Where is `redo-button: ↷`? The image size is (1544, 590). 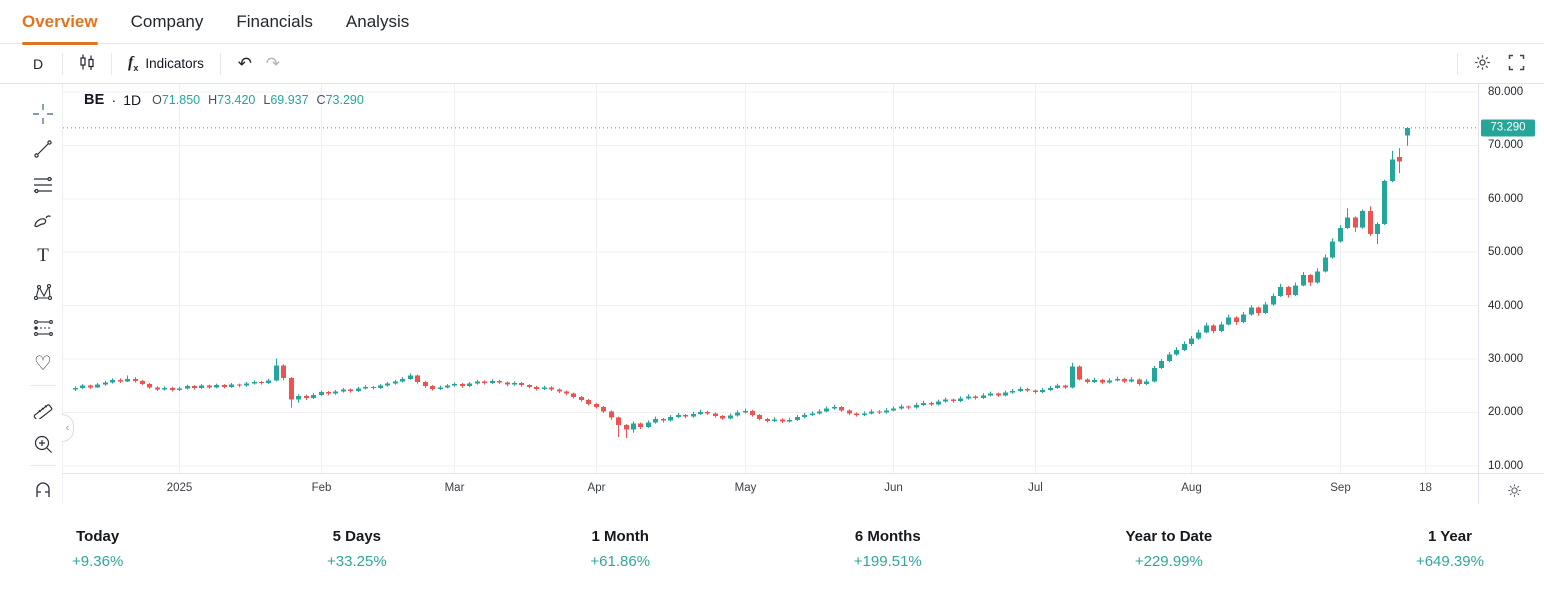 redo-button: ↷ is located at coordinates (272, 63).